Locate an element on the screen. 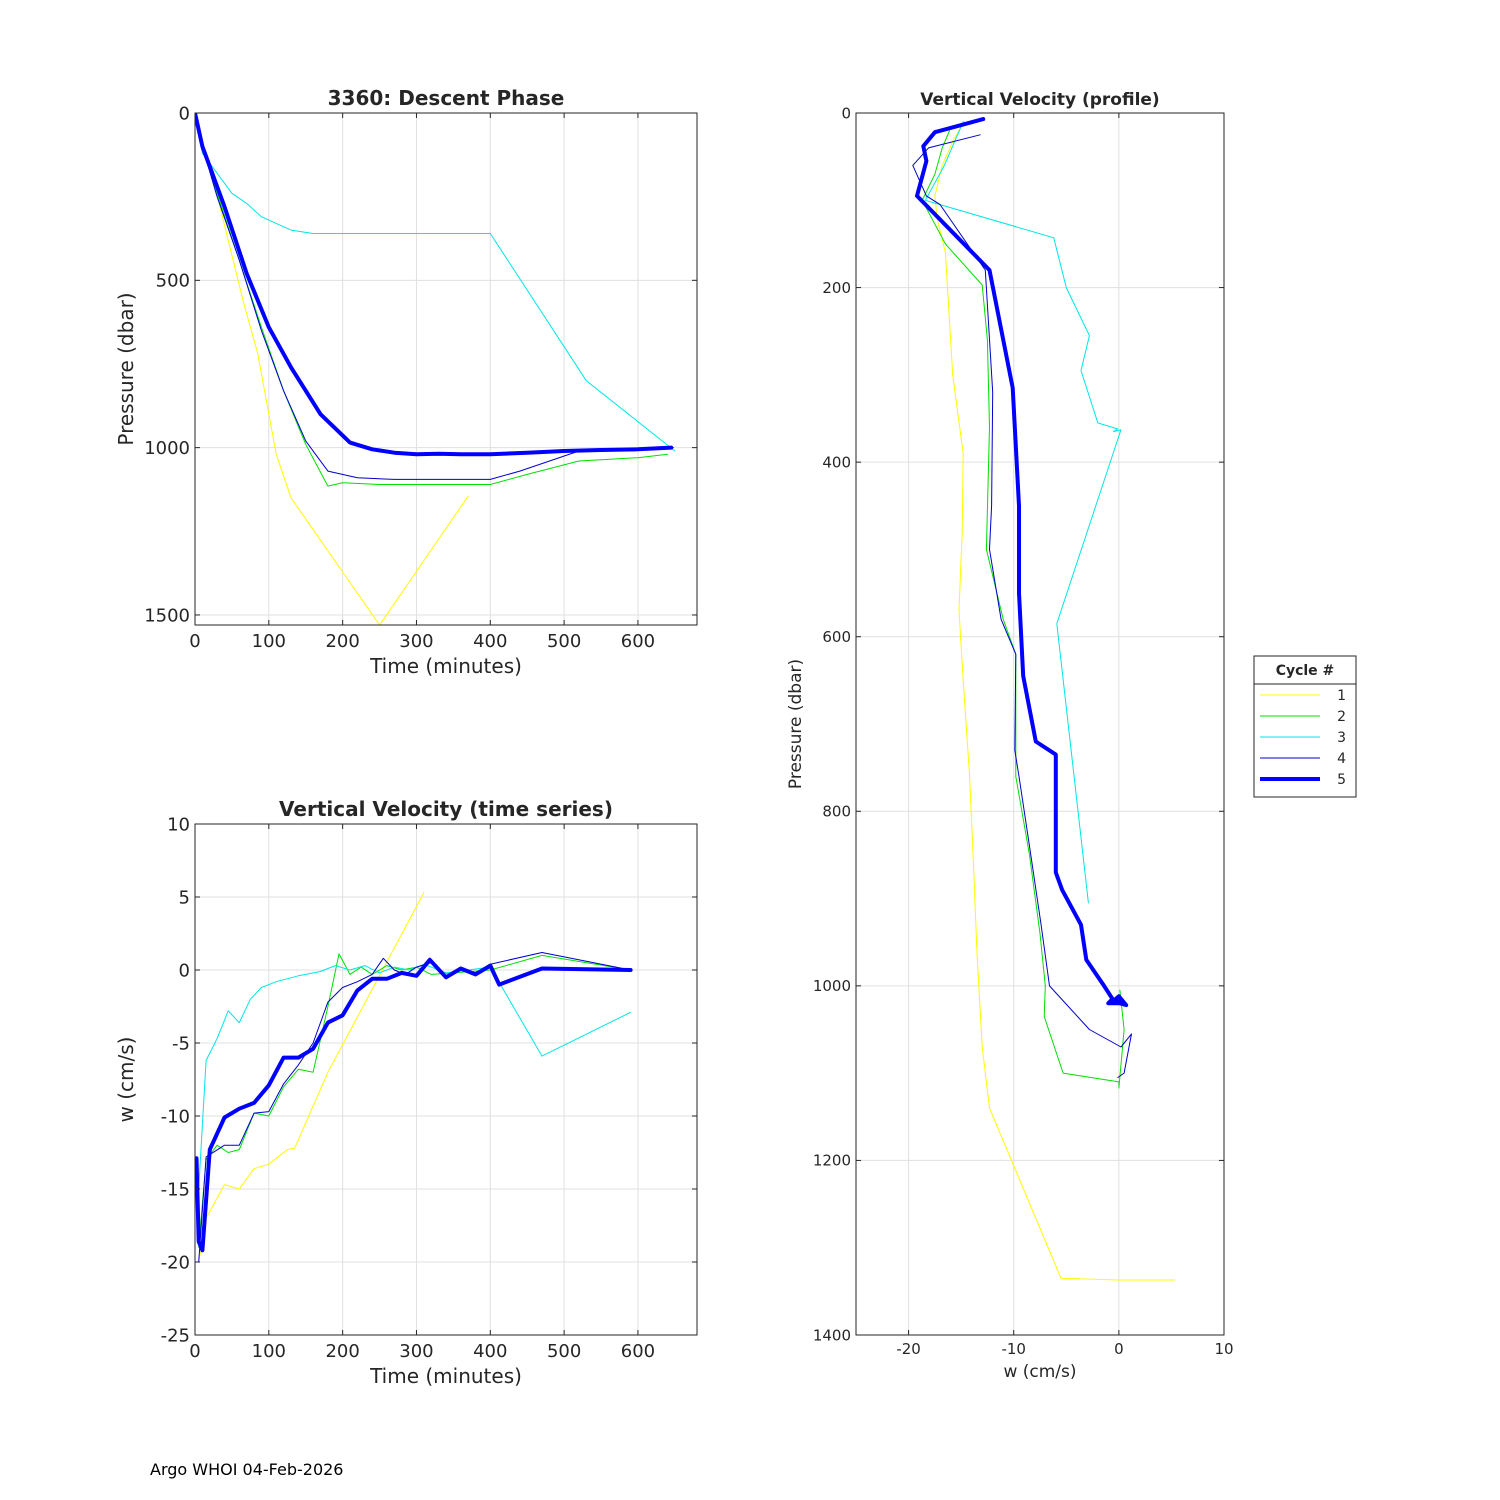  chart-title: Vertical Velocity (profile) is located at coordinates (1039, 100).